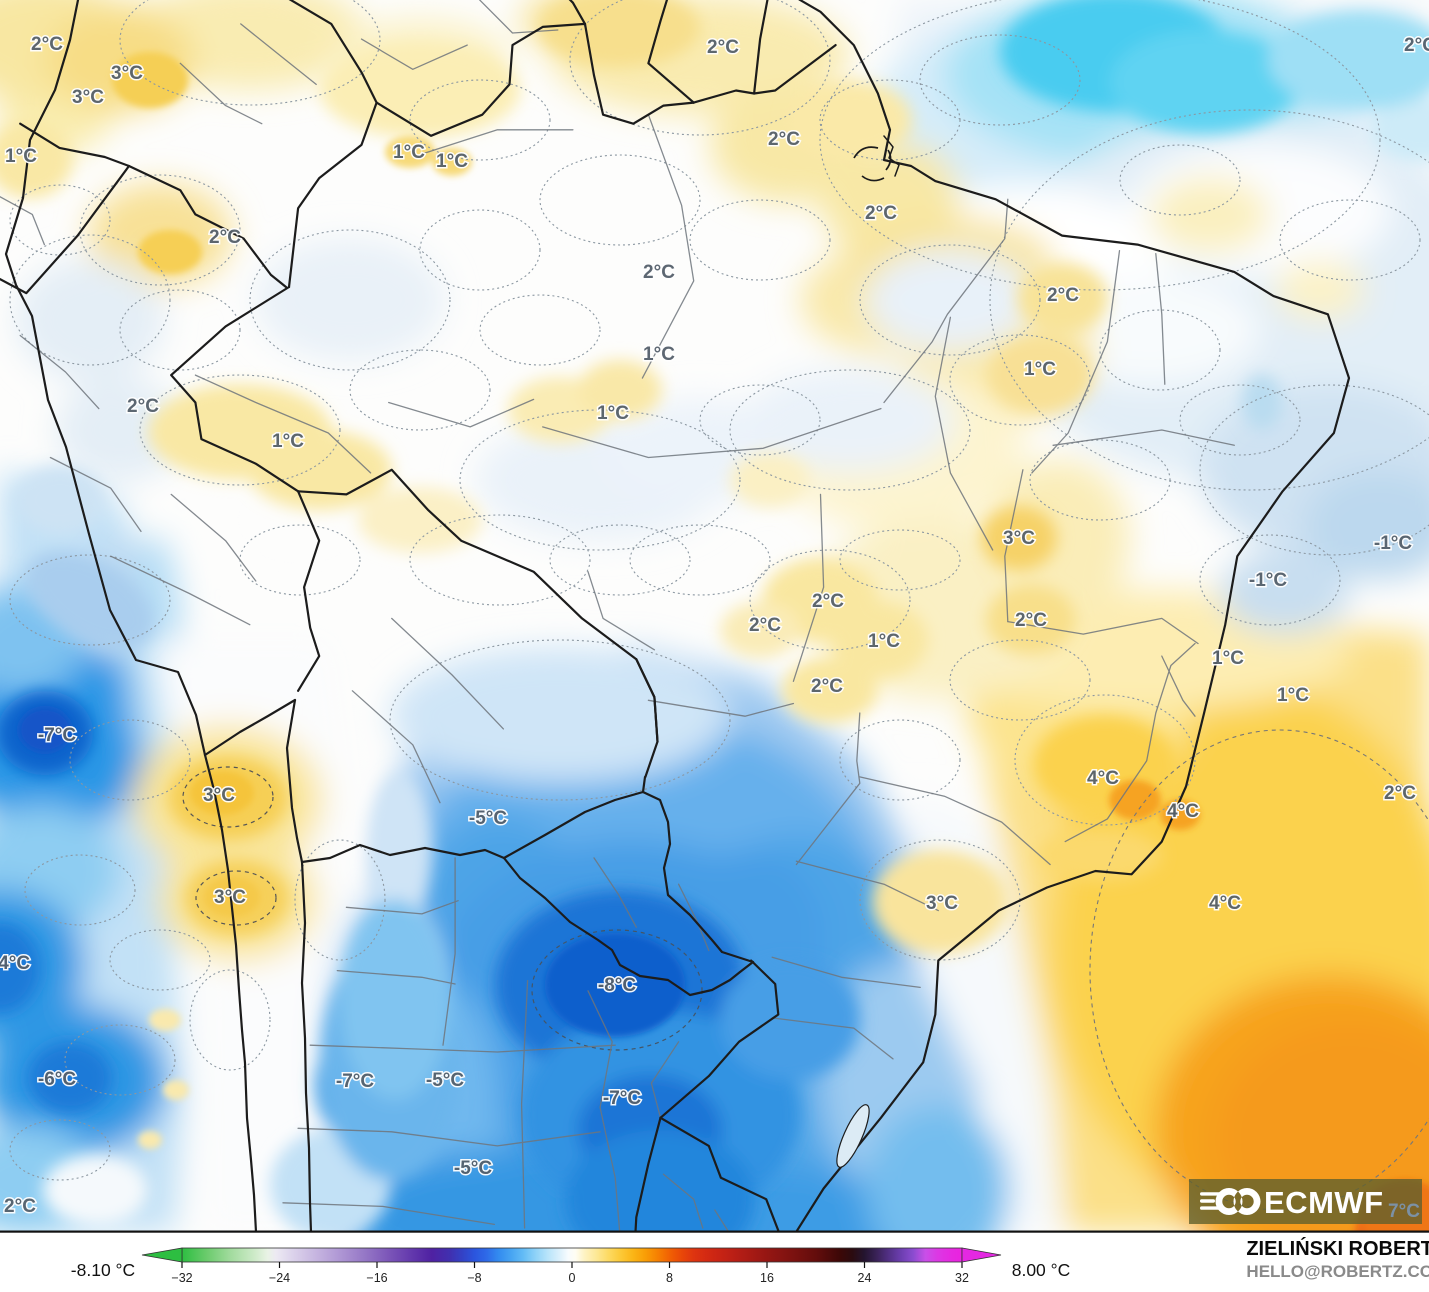 Image resolution: width=1429 pixels, height=1292 pixels. Describe the element at coordinates (572, 1278) in the screenshot. I see `svg-text: 0` at that location.